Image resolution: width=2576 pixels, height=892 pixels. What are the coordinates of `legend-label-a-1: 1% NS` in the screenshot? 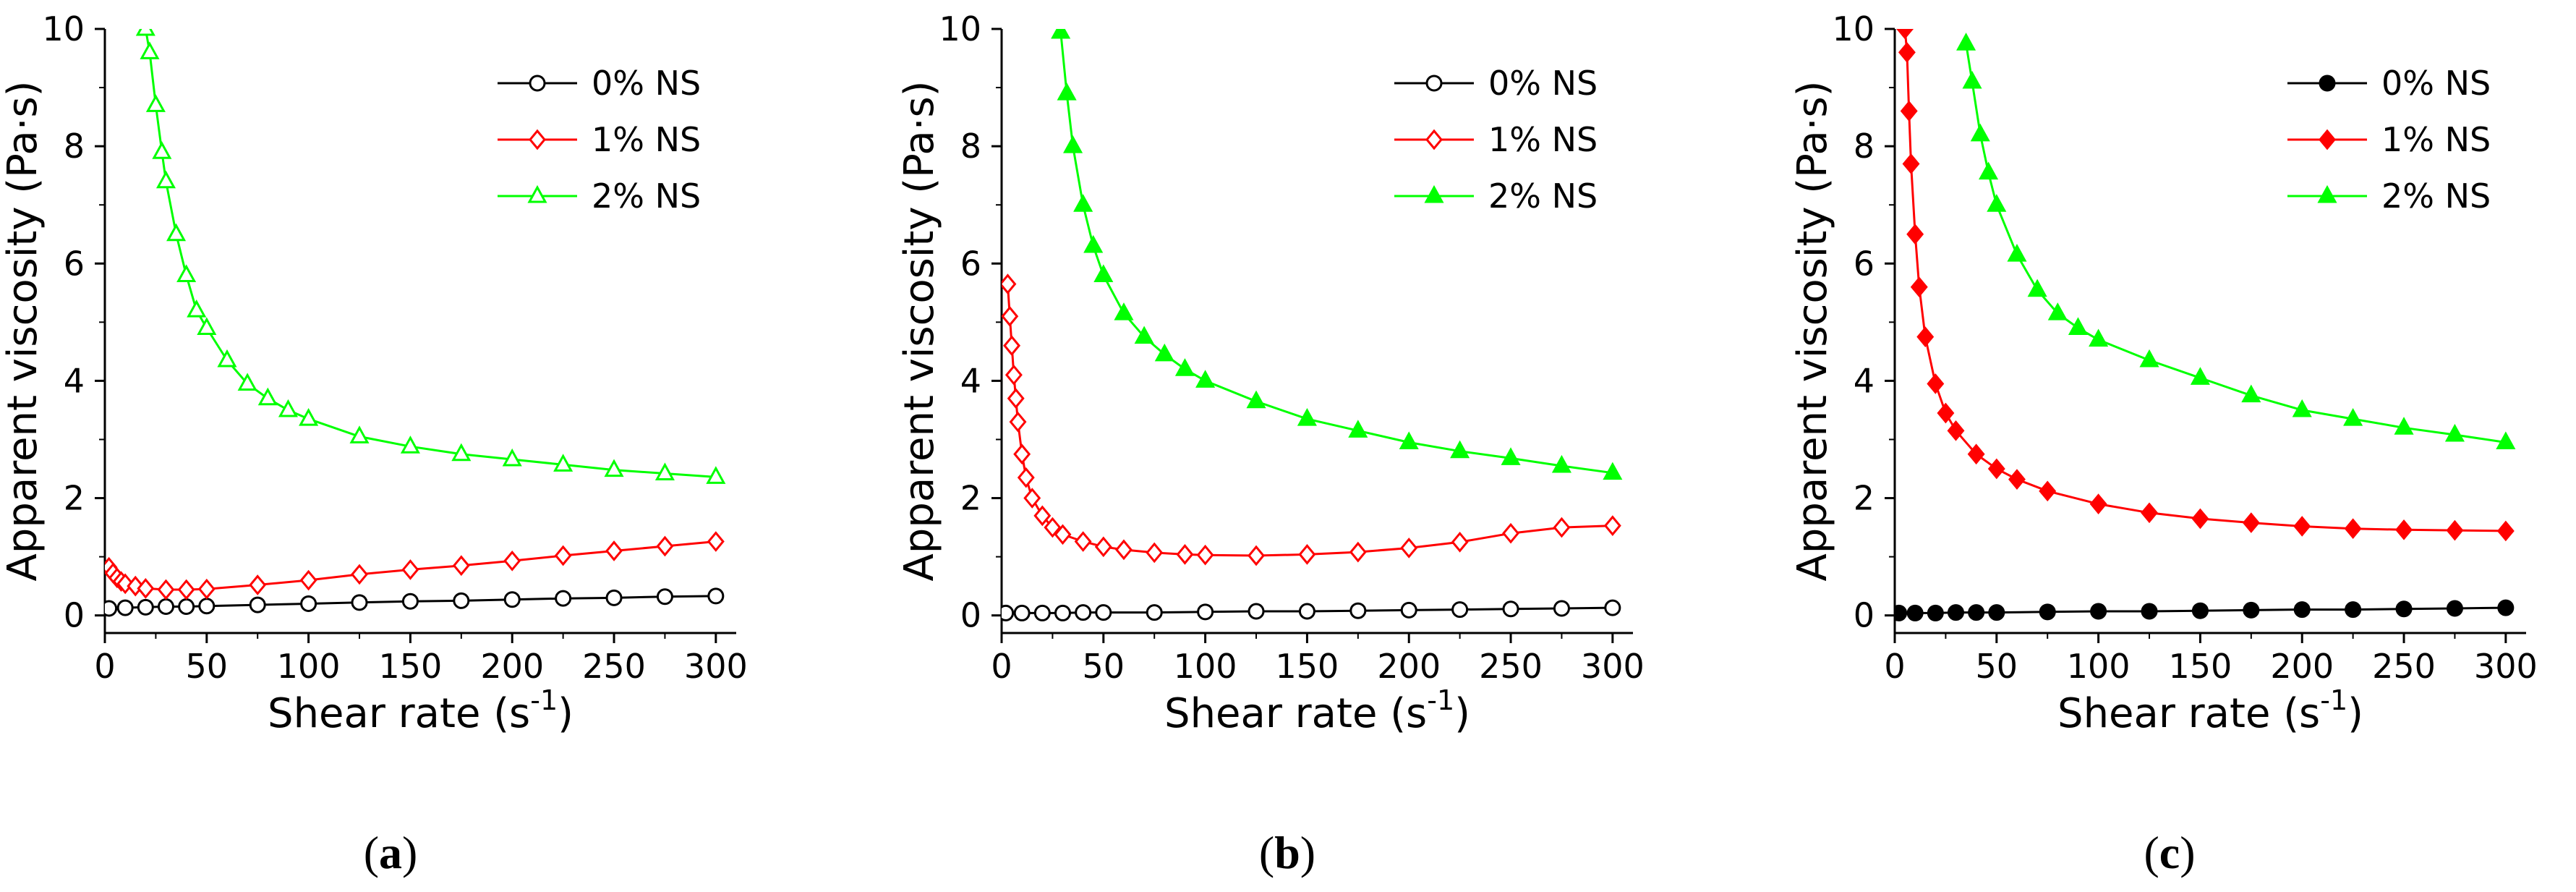 It's located at (646, 139).